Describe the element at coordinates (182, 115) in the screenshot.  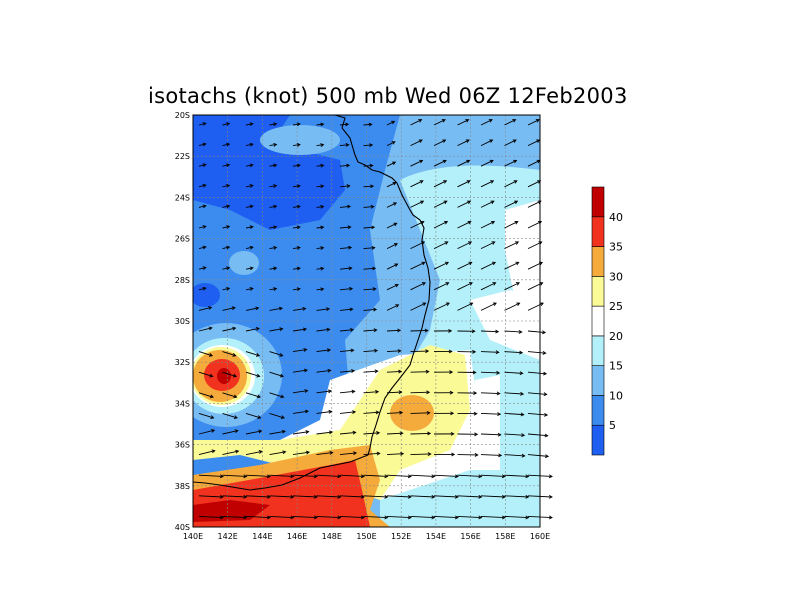
I see `lat-tick-label: 20S` at that location.